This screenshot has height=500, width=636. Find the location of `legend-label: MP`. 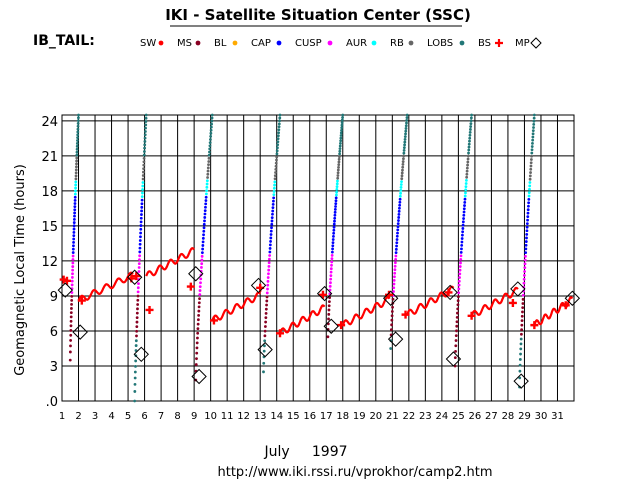

legend-label: MP is located at coordinates (522, 43).